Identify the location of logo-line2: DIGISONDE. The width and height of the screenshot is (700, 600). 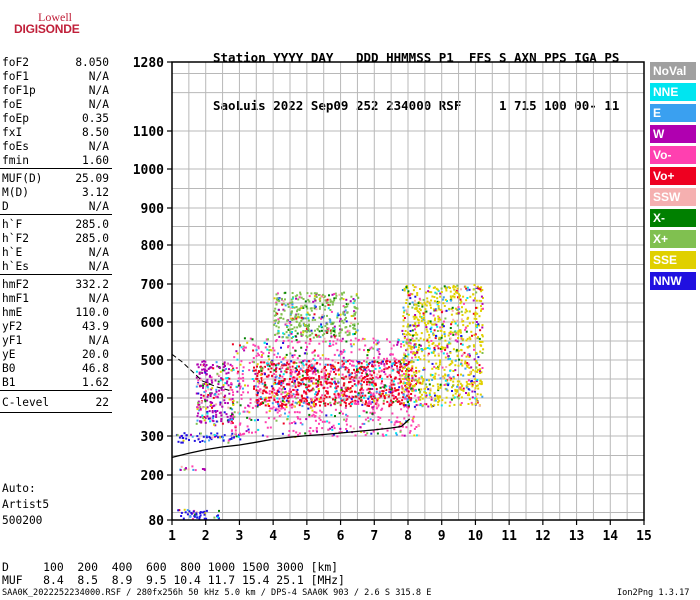
(47, 29).